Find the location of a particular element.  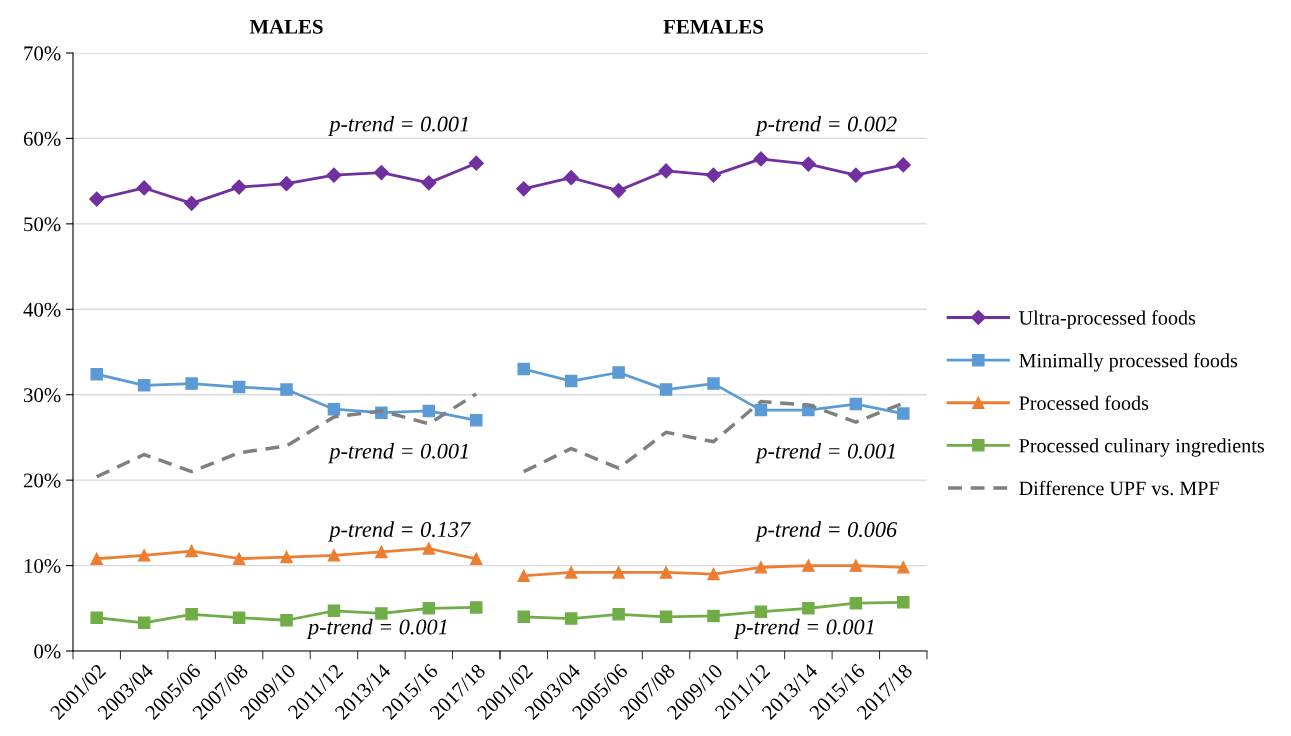

annotation: p-trend = 0.137 is located at coordinates (399, 531).